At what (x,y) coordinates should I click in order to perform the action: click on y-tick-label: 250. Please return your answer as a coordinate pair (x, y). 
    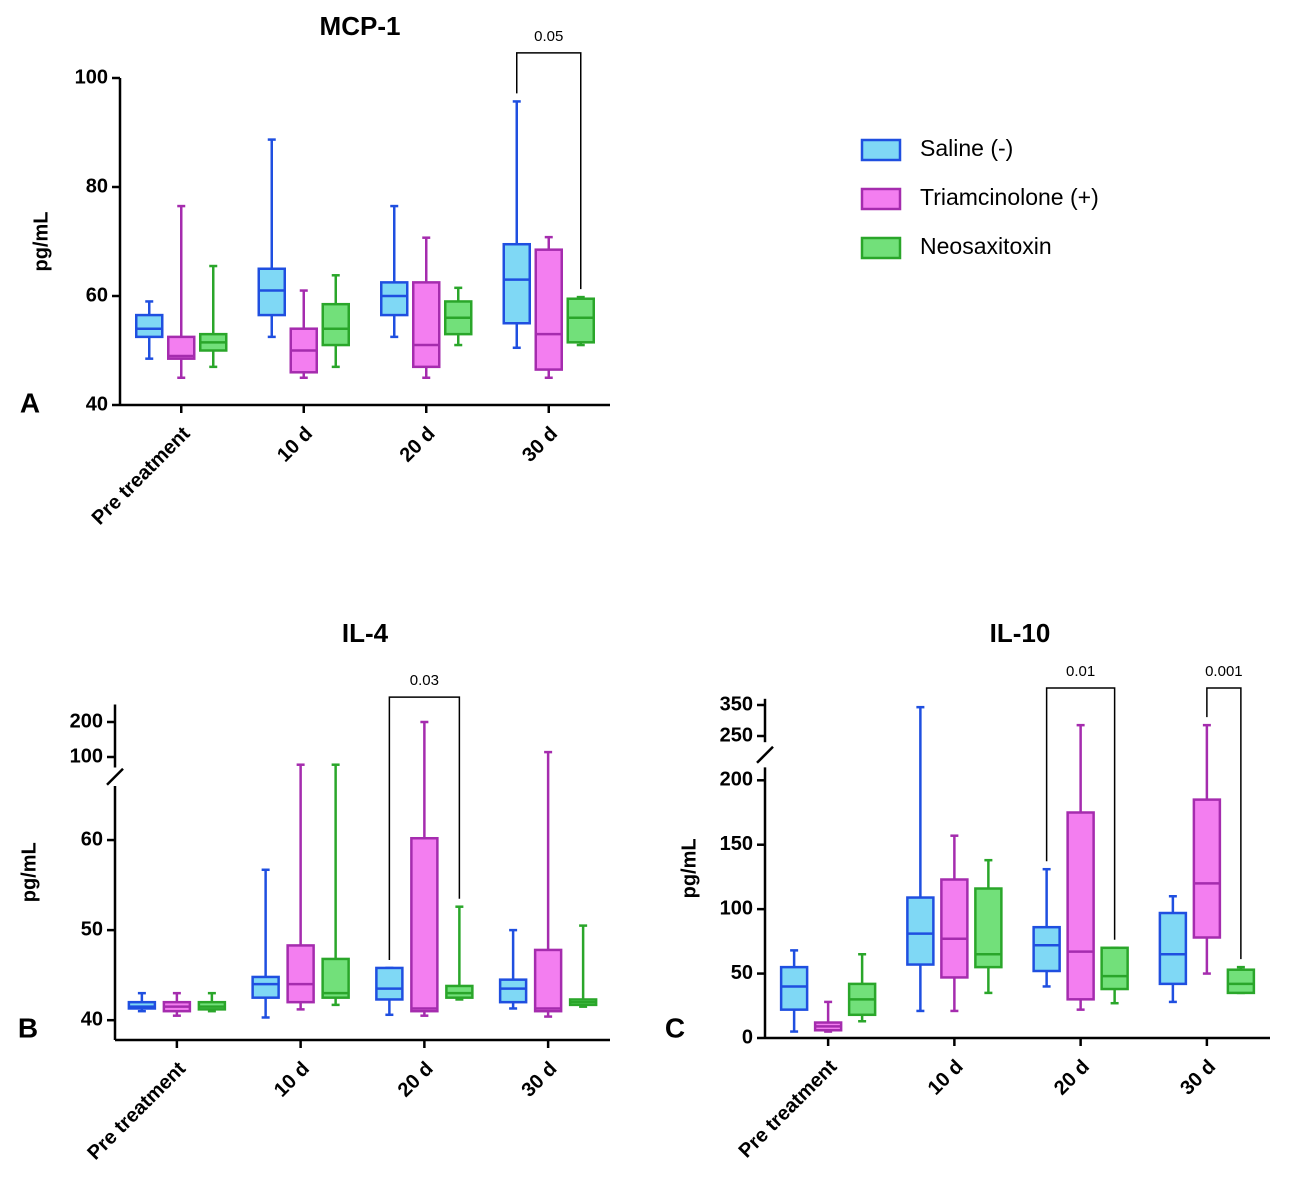
    Looking at the image, I should click on (736, 735).